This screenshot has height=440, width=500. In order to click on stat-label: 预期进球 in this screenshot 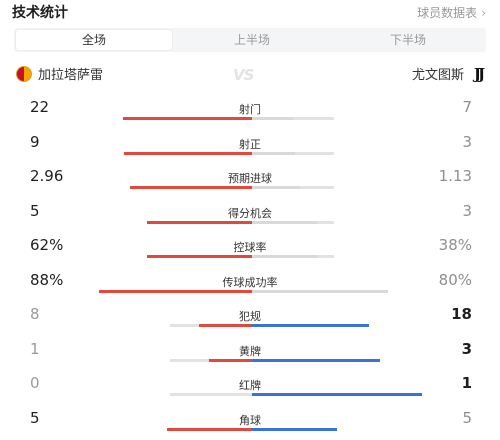, I will do `click(250, 178)`.